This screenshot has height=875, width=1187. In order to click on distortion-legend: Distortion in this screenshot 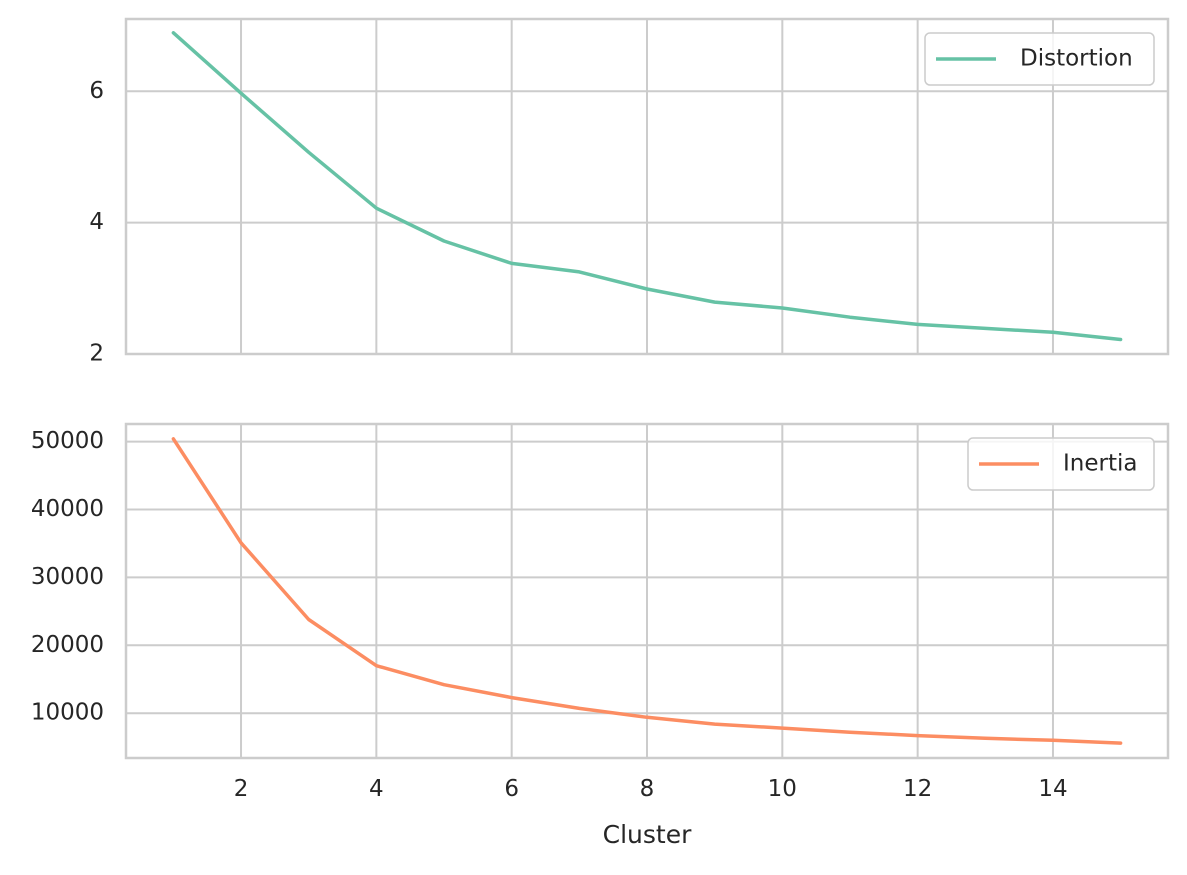, I will do `click(1039, 59)`.